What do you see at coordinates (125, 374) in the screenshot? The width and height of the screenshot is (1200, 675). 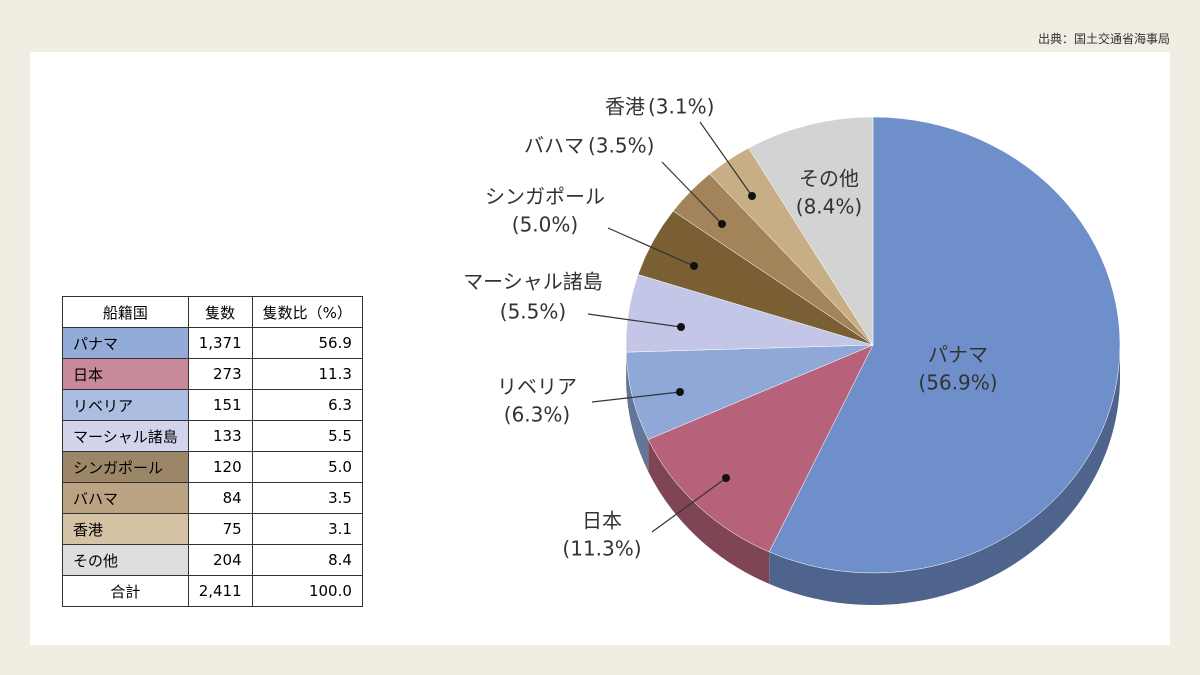 I see `table-cell: 日本` at bounding box center [125, 374].